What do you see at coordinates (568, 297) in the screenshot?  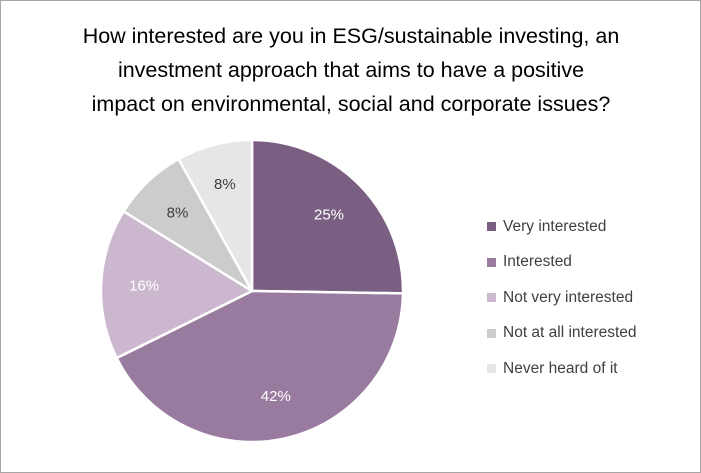 I see `legend-label-not-very-interested: Not very interested` at bounding box center [568, 297].